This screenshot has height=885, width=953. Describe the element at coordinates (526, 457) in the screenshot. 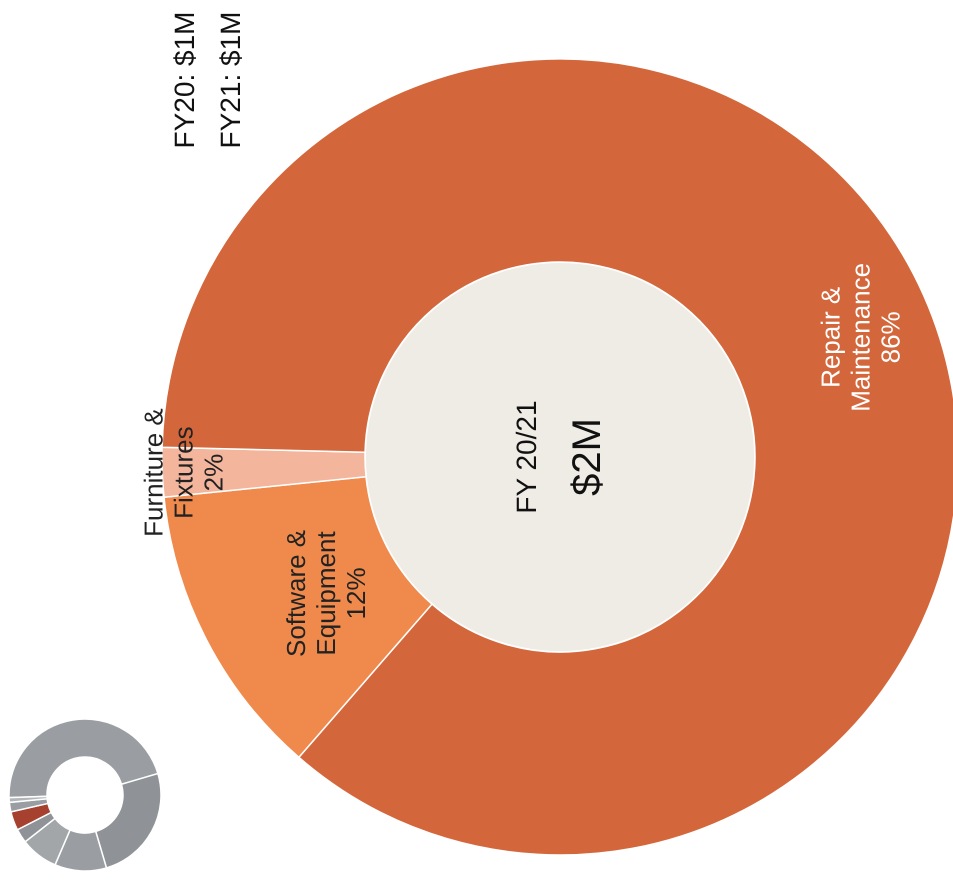

I see `text: FY 20/21` at that location.